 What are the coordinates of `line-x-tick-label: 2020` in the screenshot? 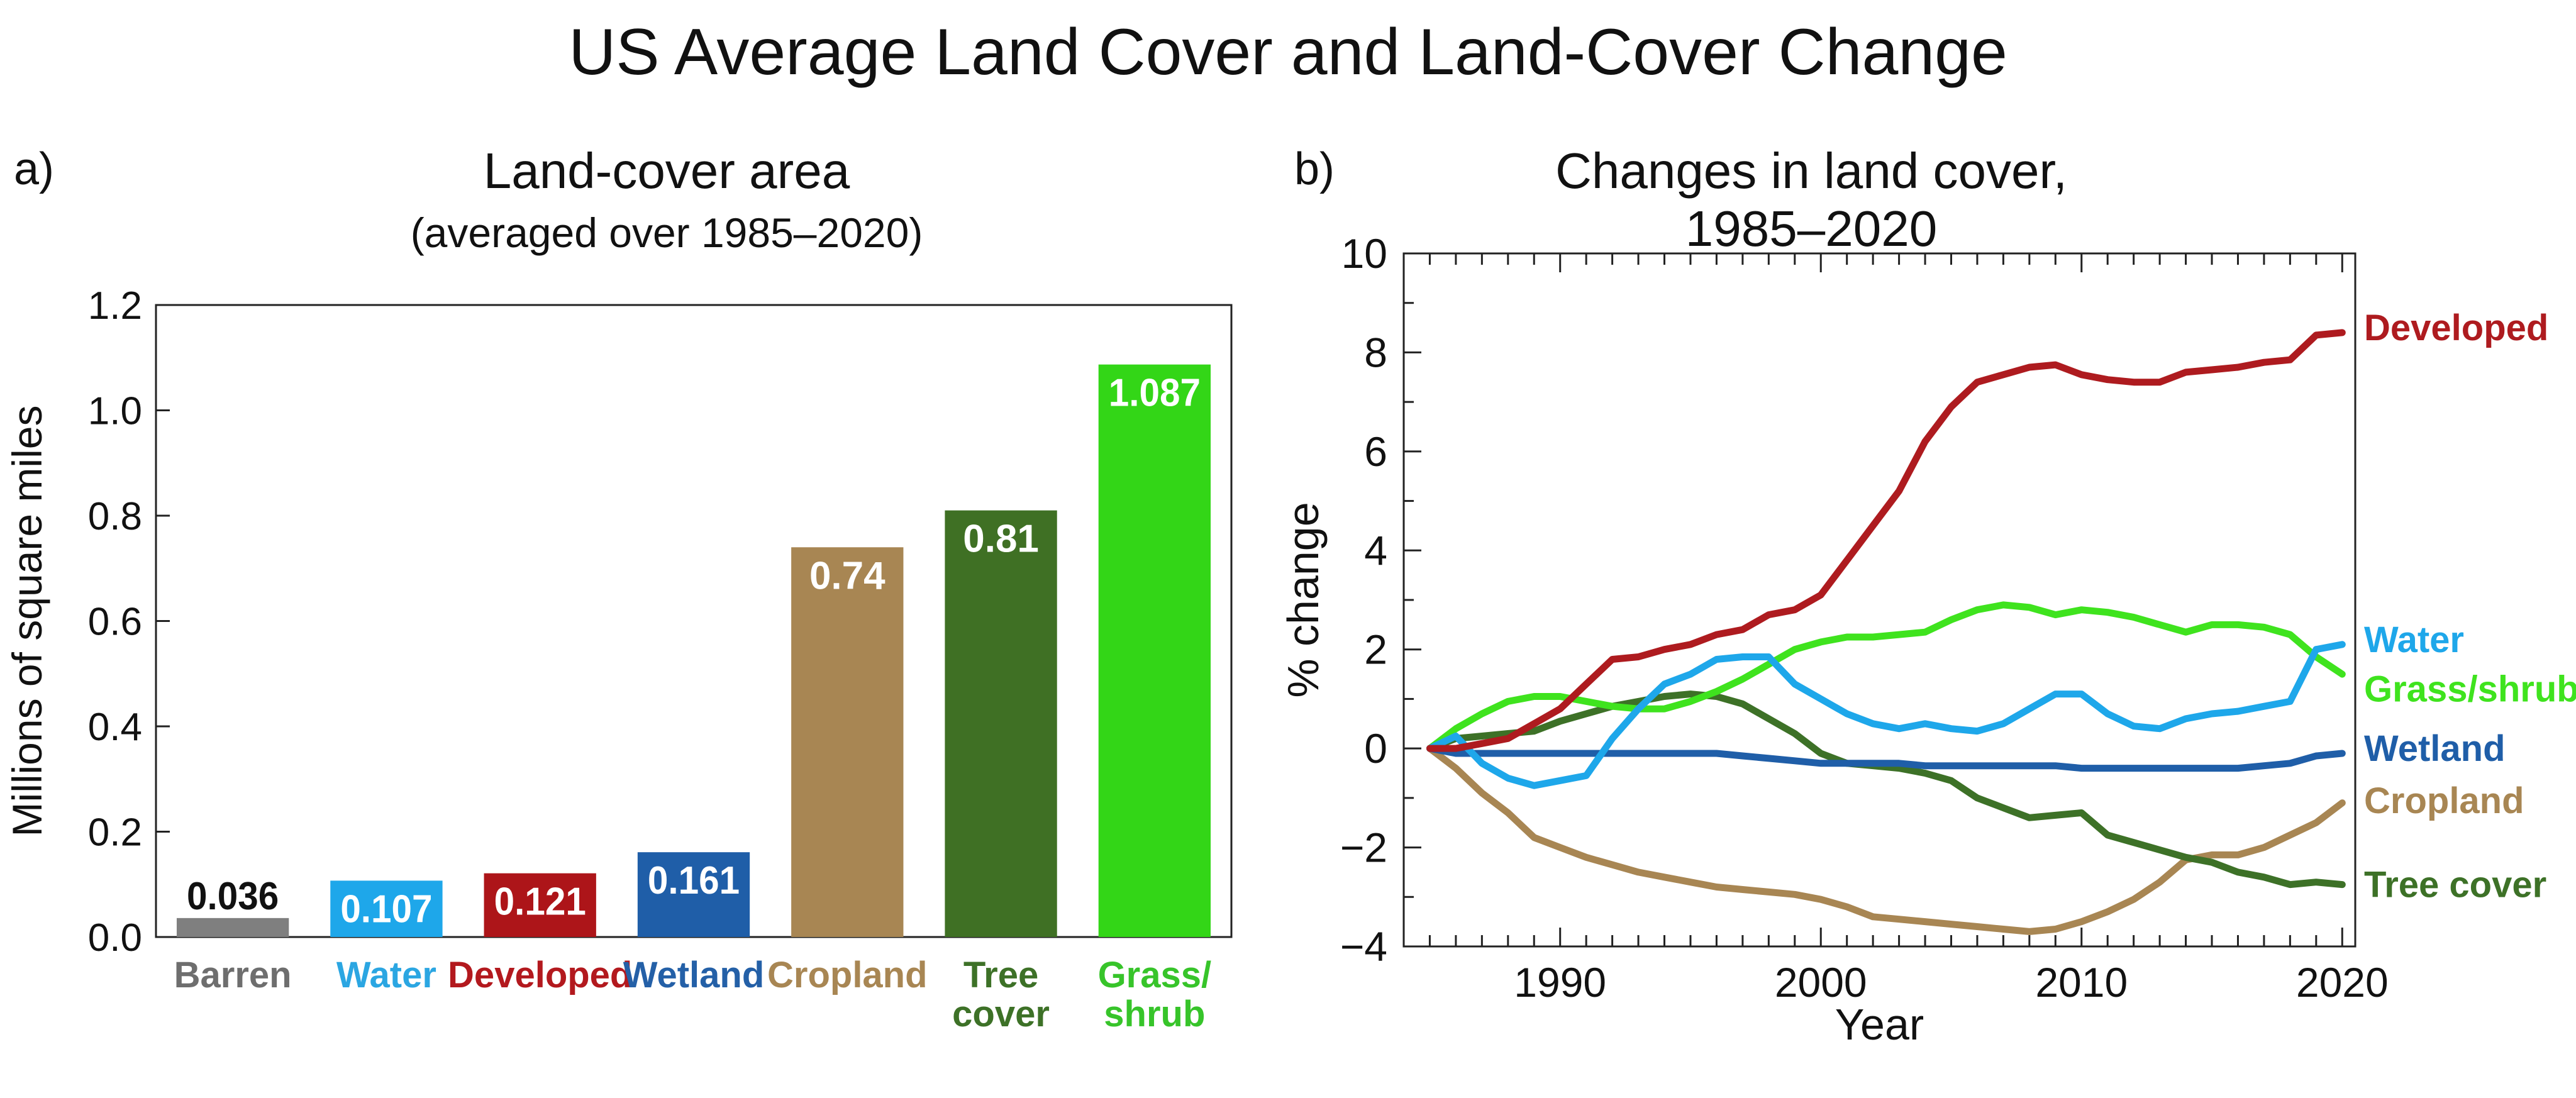 It's located at (2342, 982).